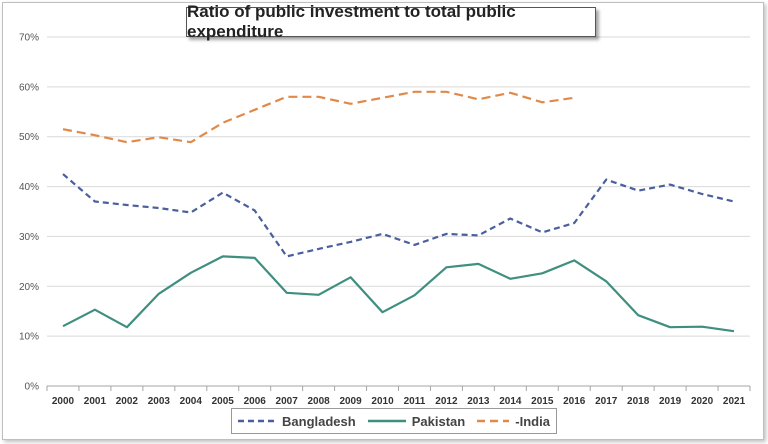 This screenshot has height=444, width=768. I want to click on x-tick-label: 2010, so click(382, 401).